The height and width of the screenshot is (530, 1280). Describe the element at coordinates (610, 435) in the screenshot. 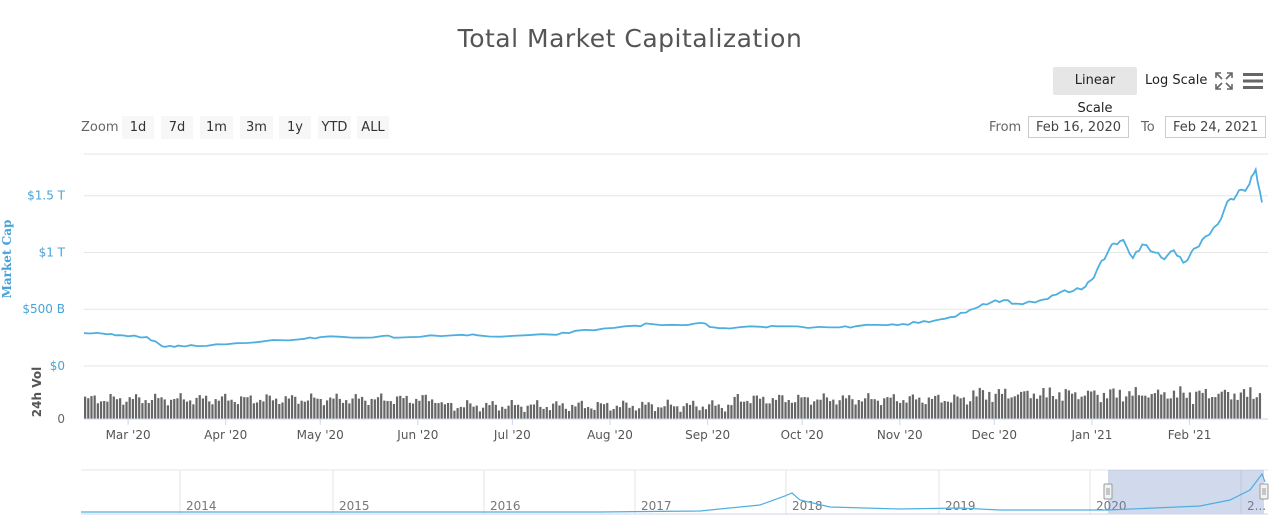

I see `x-tick-label: Aug '20` at that location.